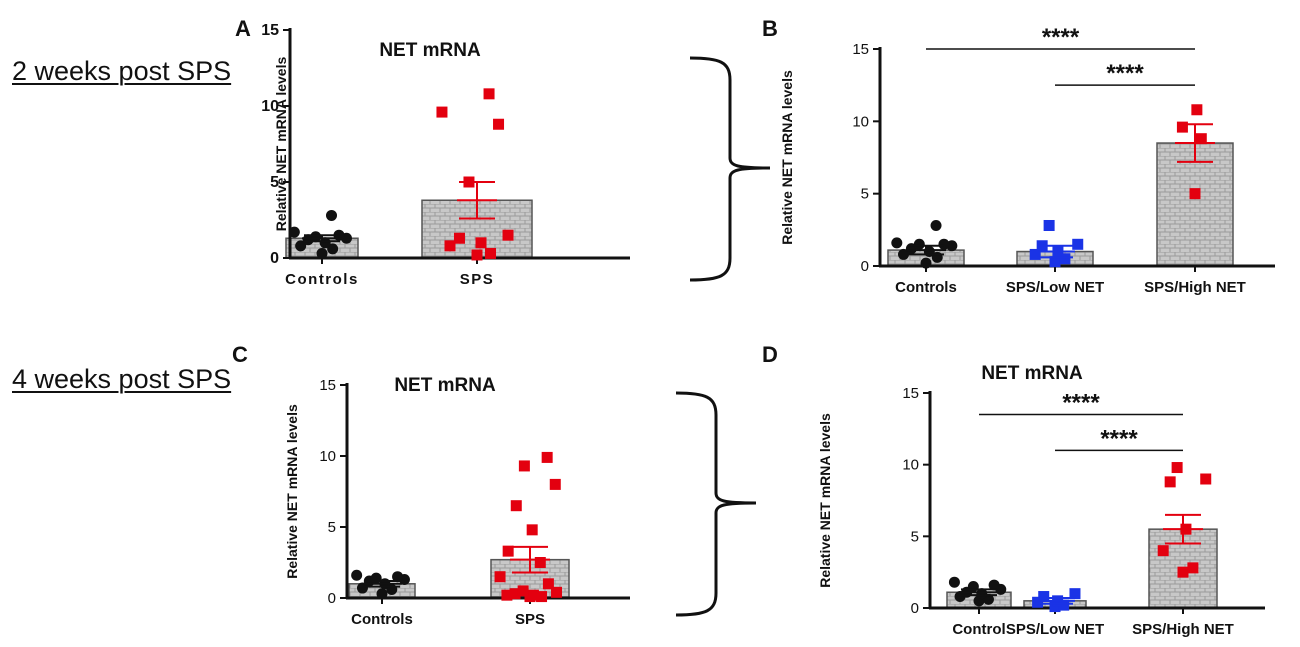 This screenshot has height=647, width=1300. Describe the element at coordinates (730, 169) in the screenshot. I see `brace-top` at that location.